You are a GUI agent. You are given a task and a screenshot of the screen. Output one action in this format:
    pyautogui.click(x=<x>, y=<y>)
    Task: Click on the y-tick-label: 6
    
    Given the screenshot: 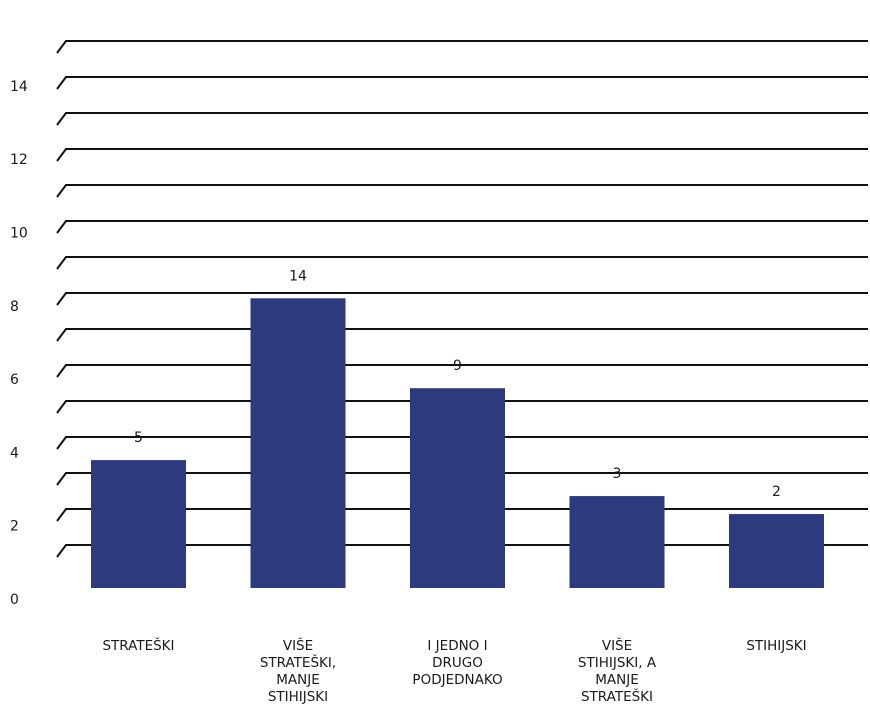 What is the action you would take?
    pyautogui.click(x=14, y=380)
    